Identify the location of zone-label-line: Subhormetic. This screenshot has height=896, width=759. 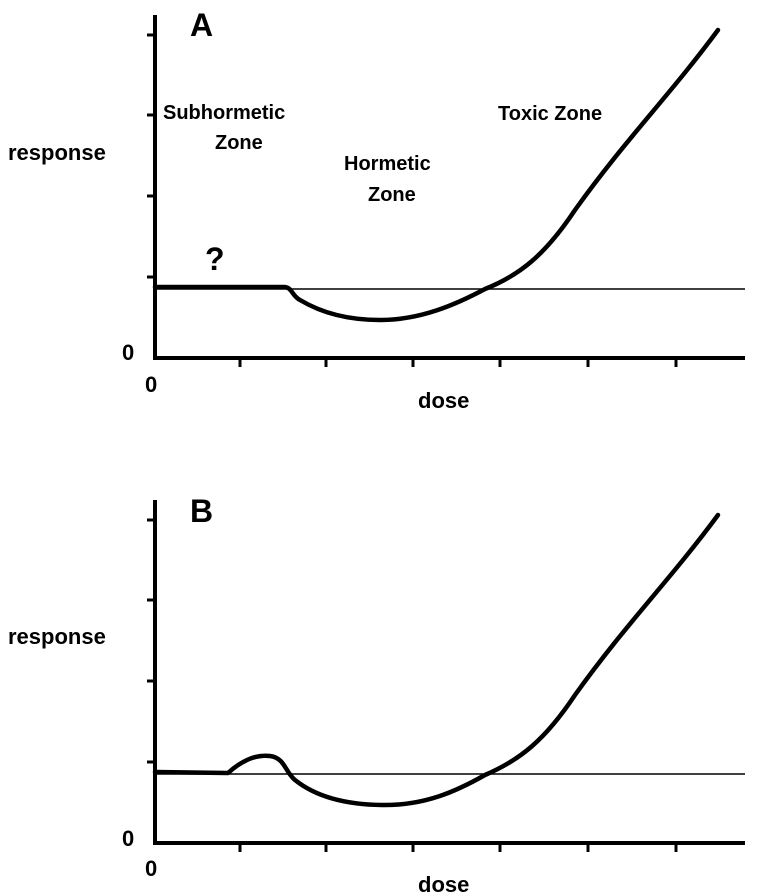
(224, 113).